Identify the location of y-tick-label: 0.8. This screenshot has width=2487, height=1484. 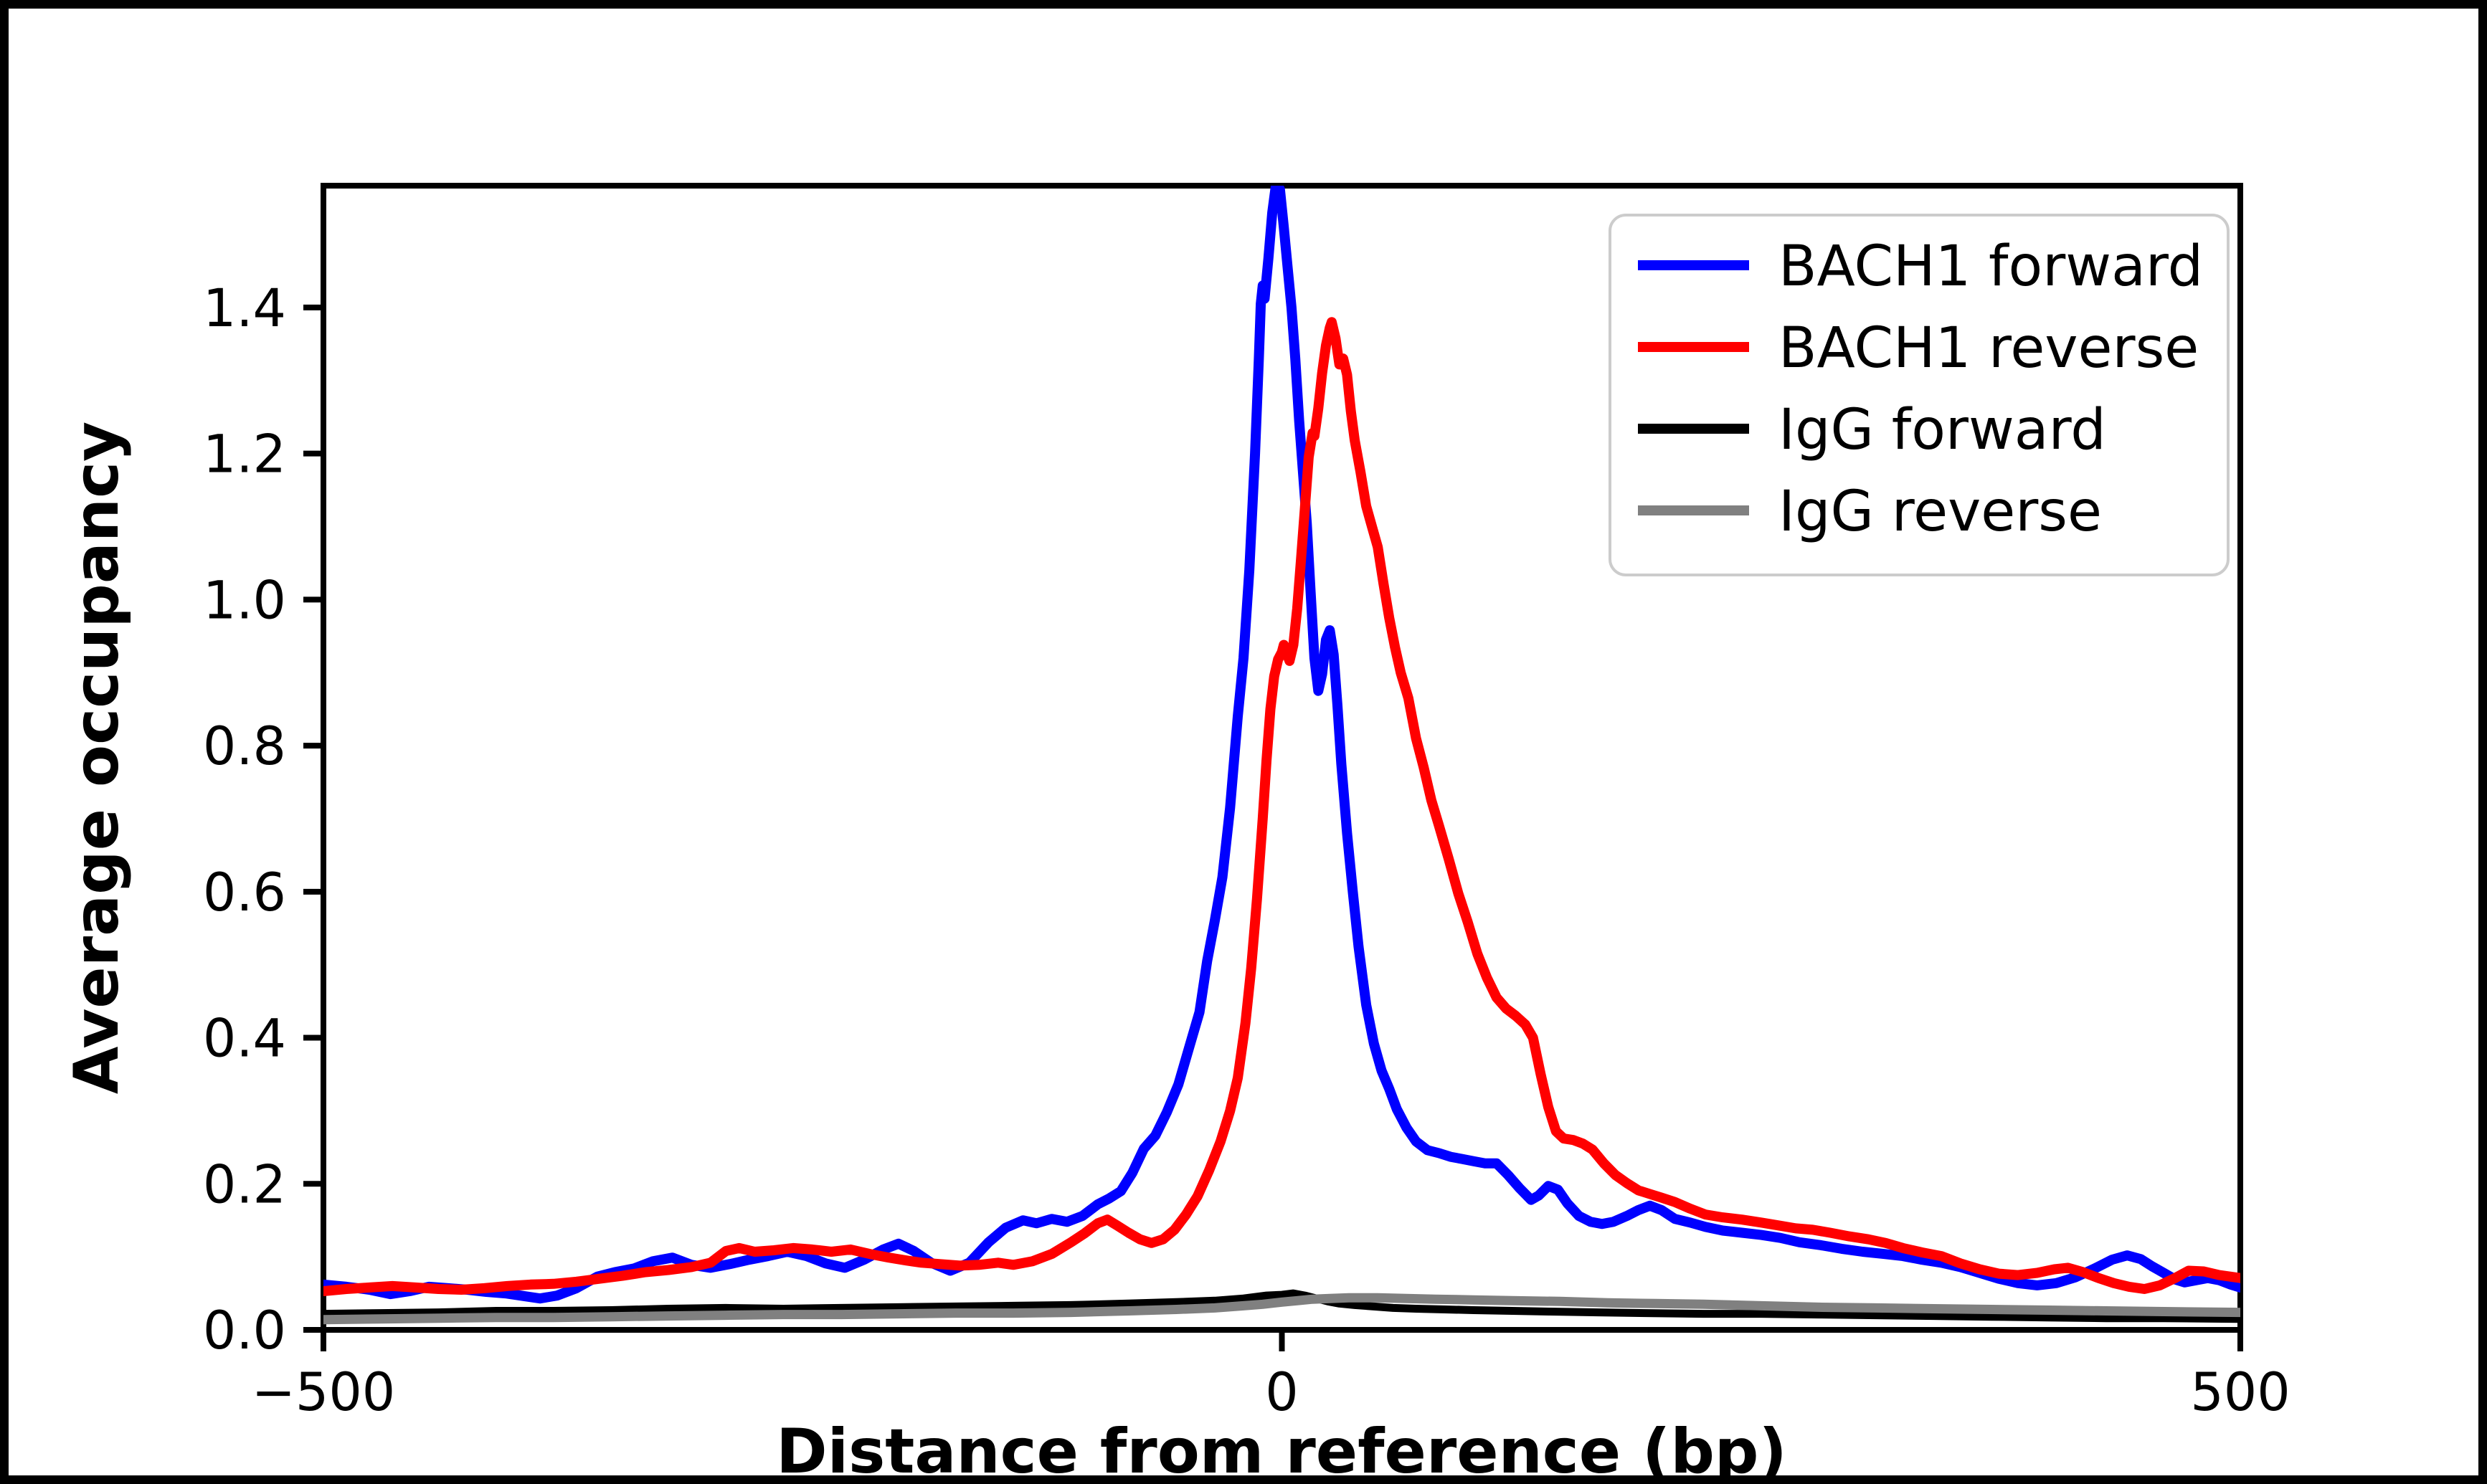
(245, 746).